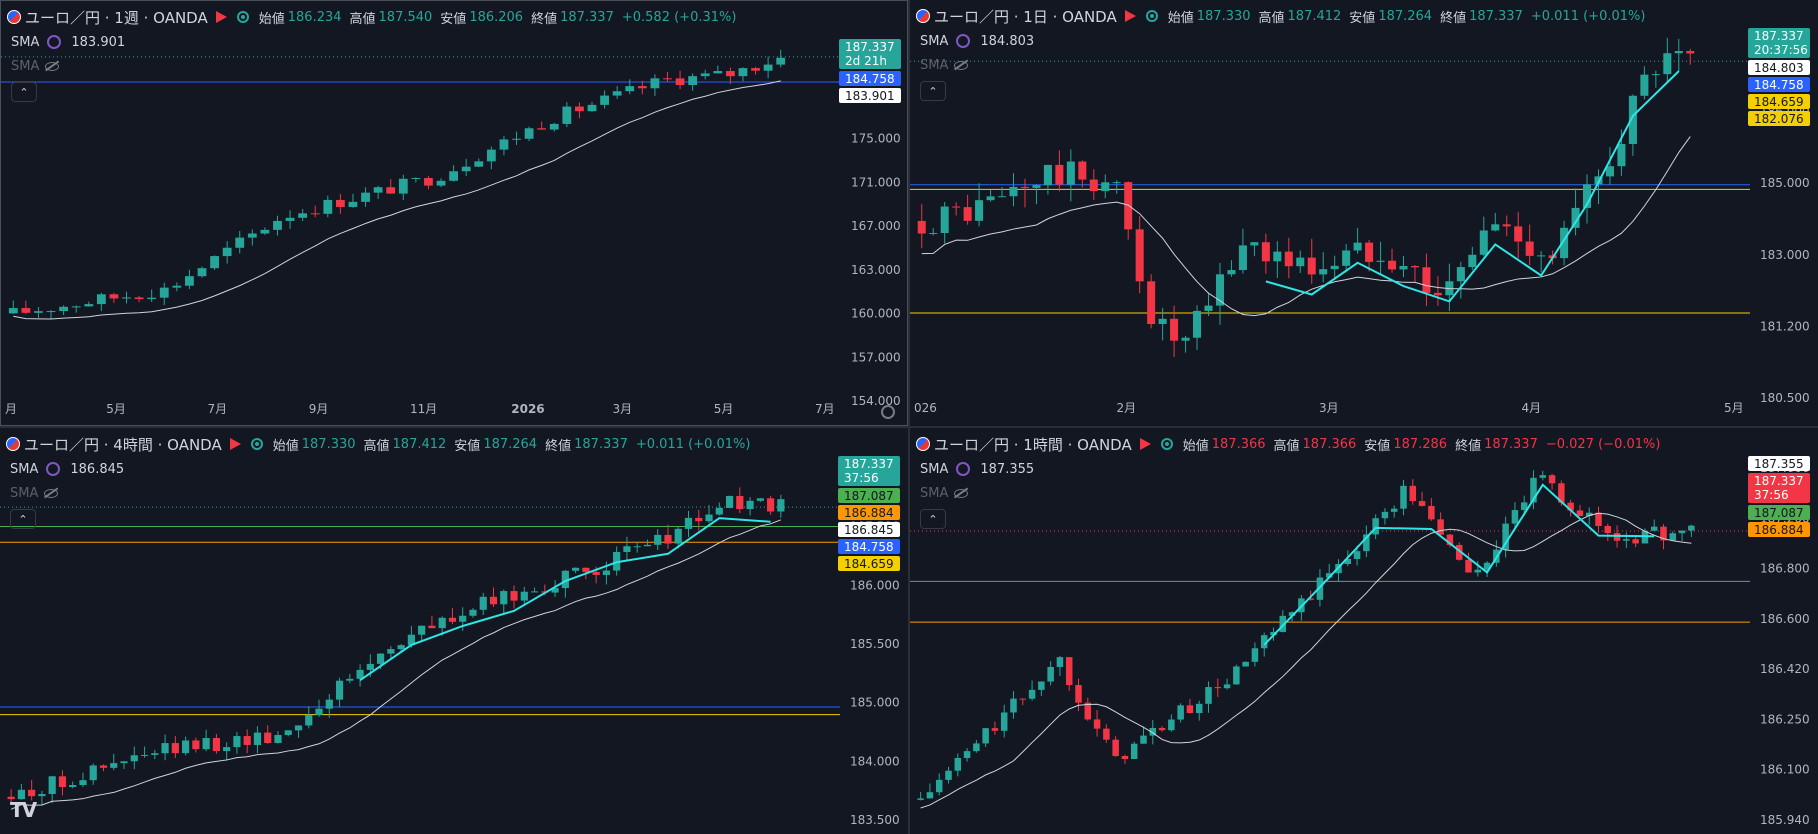 This screenshot has width=1818, height=834. Describe the element at coordinates (623, 409) in the screenshot. I see `time-axis-tick: 3月` at that location.